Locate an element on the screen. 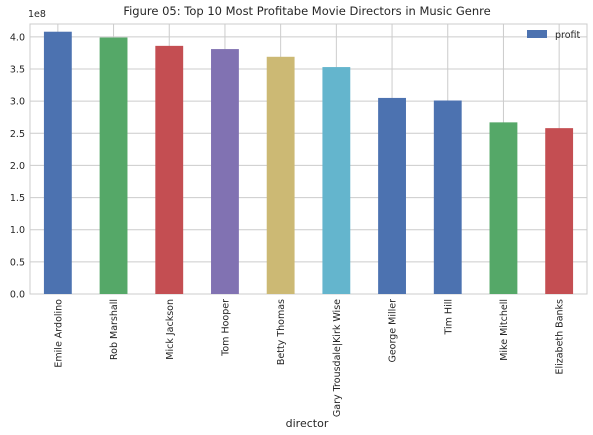 This screenshot has height=435, width=593. bar-tim-hill is located at coordinates (447, 197).